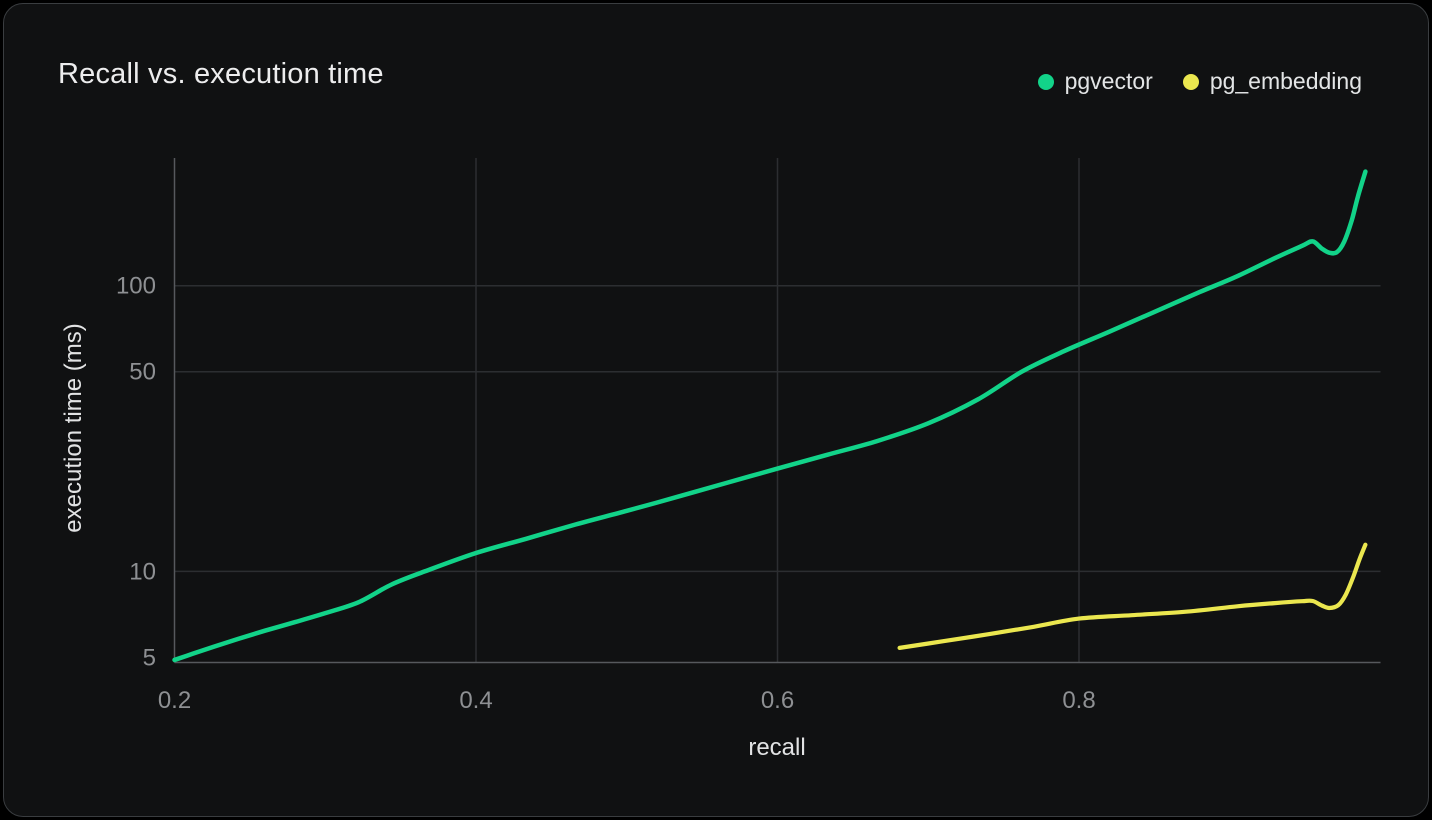 Image resolution: width=1432 pixels, height=820 pixels. Describe the element at coordinates (1132, 596) in the screenshot. I see `series-line-pg_embedding` at that location.